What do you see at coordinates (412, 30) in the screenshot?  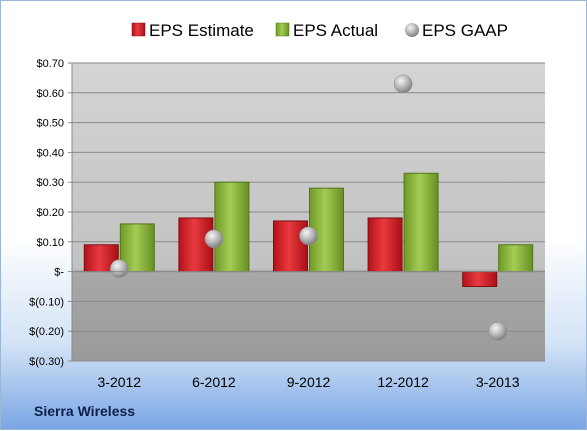 I see `legend-swatch-gaap` at bounding box center [412, 30].